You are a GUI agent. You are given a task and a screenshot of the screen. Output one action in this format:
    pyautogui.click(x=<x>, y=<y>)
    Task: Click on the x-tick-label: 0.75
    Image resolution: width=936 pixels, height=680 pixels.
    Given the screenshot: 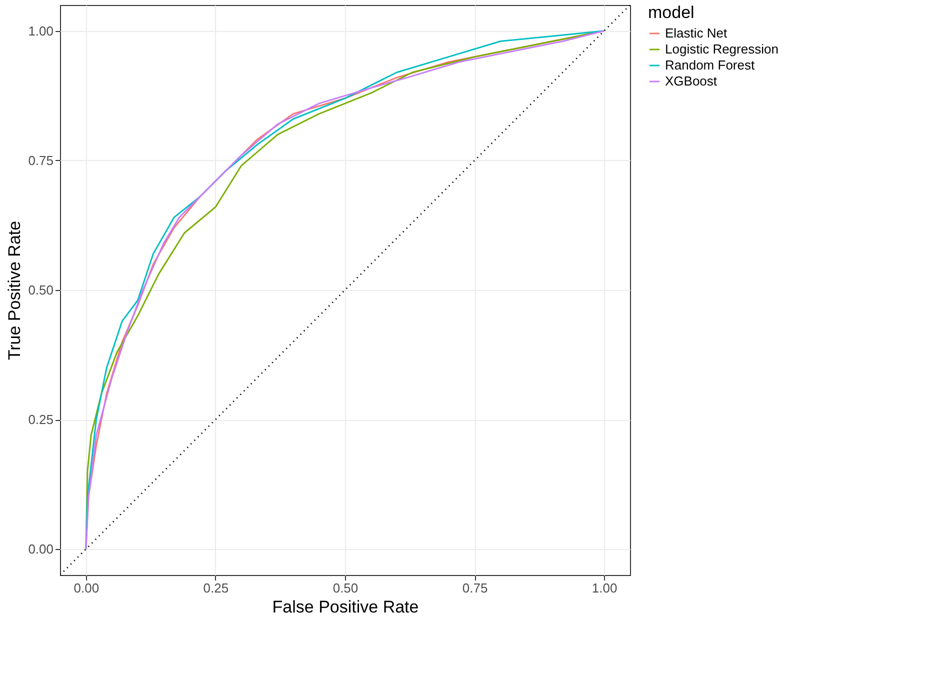 What is the action you would take?
    pyautogui.click(x=475, y=588)
    